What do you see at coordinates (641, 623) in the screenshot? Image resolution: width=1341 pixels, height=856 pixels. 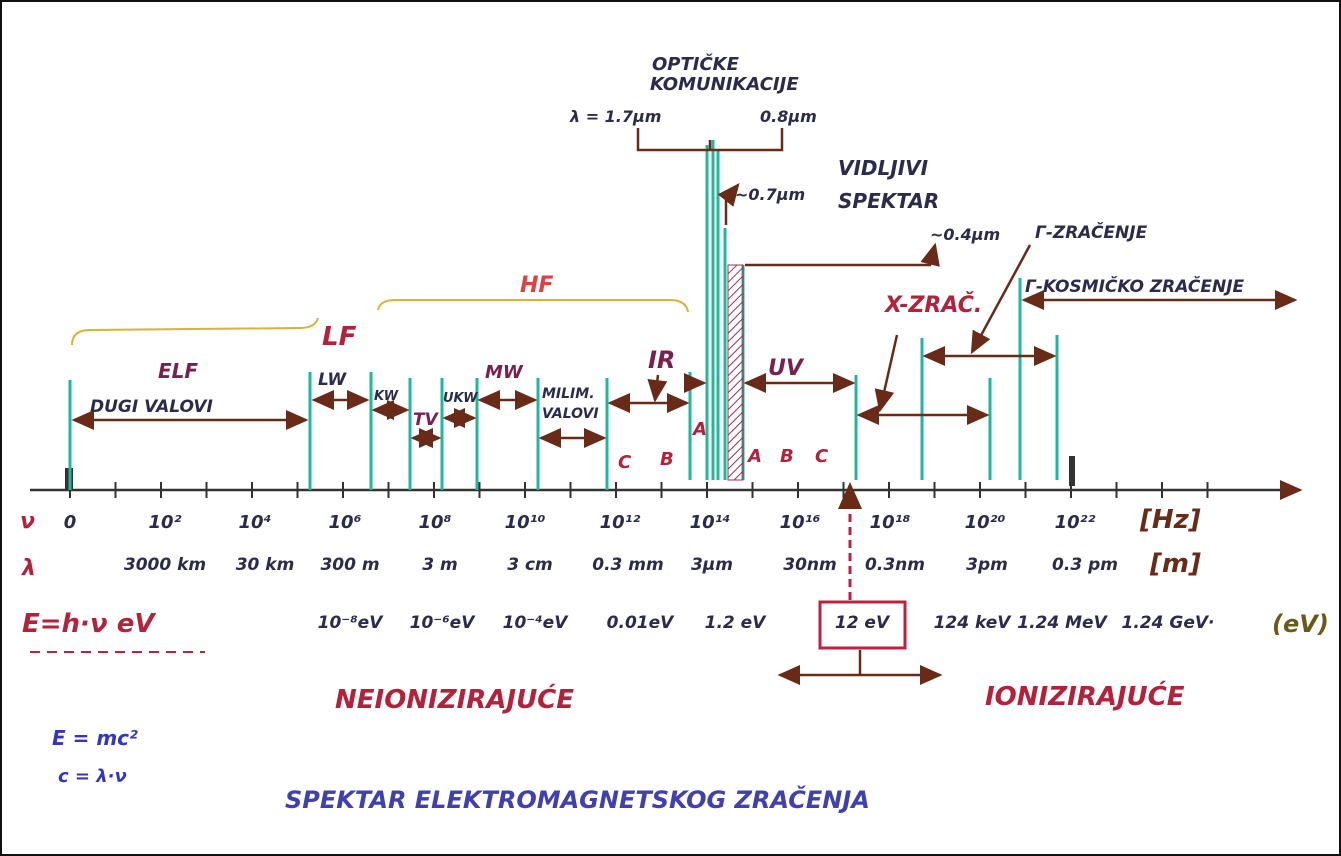 I see `energy-label: 0.01eV` at bounding box center [641, 623].